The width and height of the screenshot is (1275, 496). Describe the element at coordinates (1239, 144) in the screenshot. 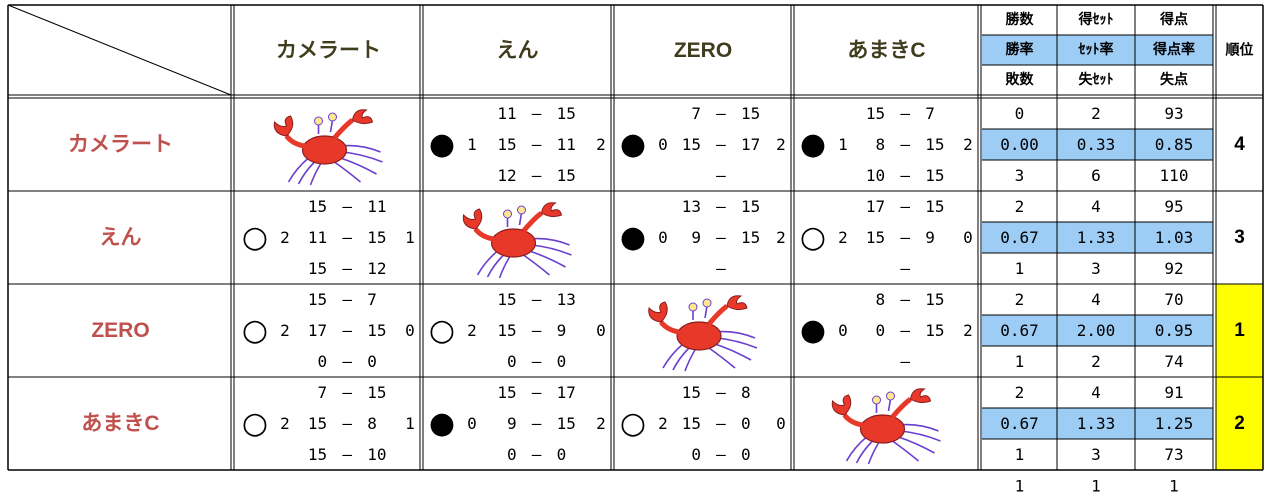

I see `rank: 4` at that location.